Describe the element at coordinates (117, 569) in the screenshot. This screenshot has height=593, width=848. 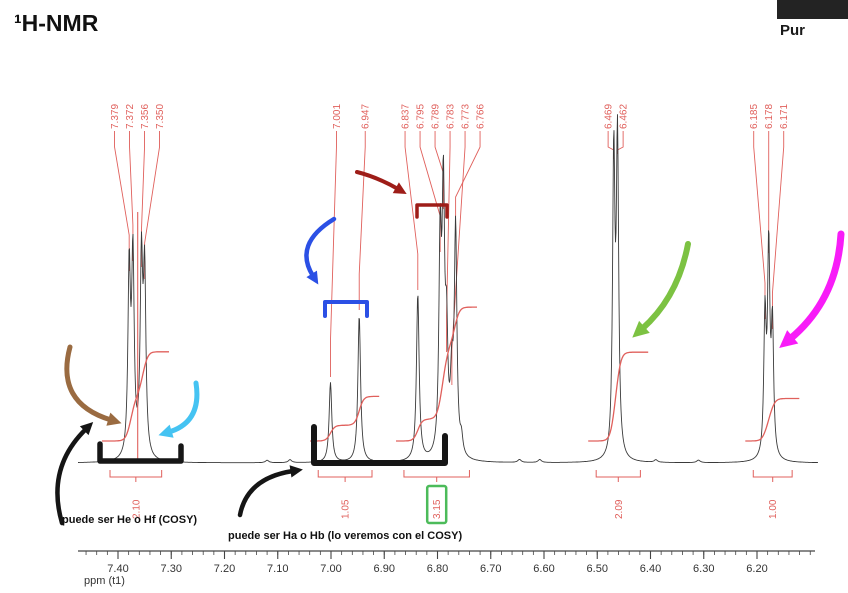
I see `svg-text: 7.40` at that location.